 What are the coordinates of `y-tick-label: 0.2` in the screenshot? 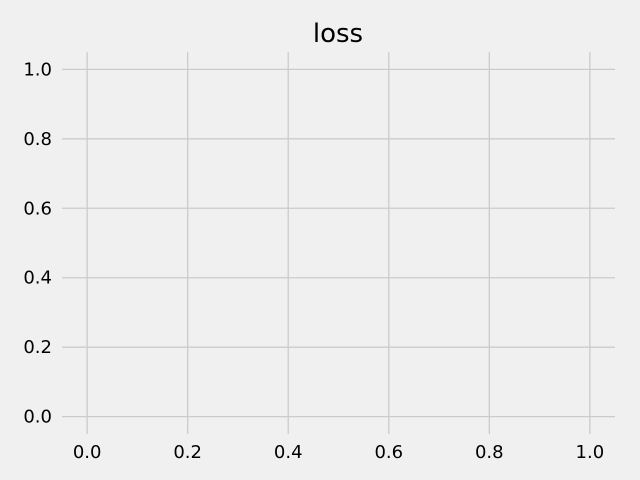 It's located at (37, 347).